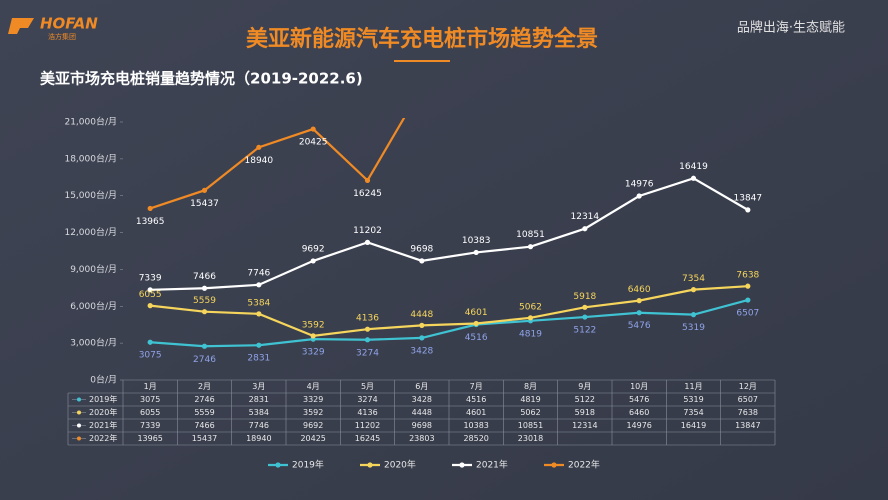 The width and height of the screenshot is (888, 500). What do you see at coordinates (204, 412) in the screenshot?
I see `table-cell: 5559` at bounding box center [204, 412].